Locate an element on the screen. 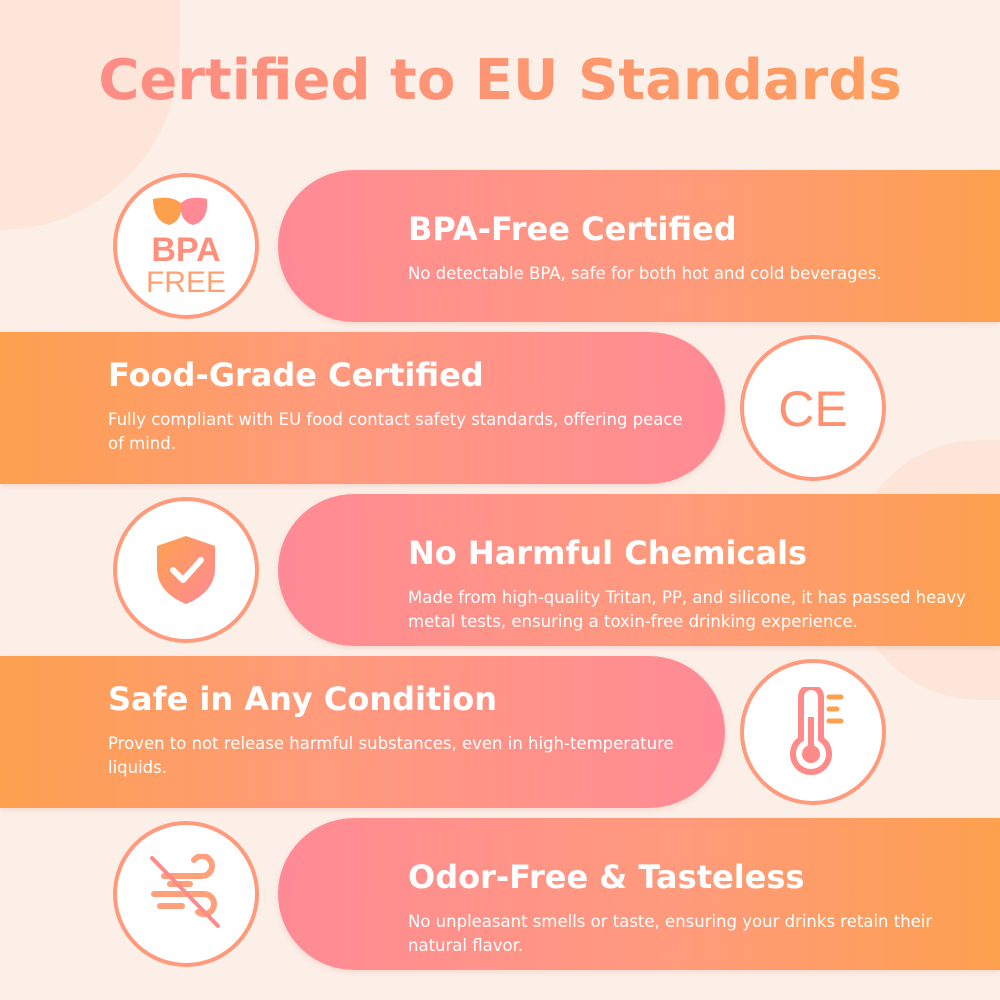 The image size is (1000, 1000). thermometer-icon is located at coordinates (817, 731).